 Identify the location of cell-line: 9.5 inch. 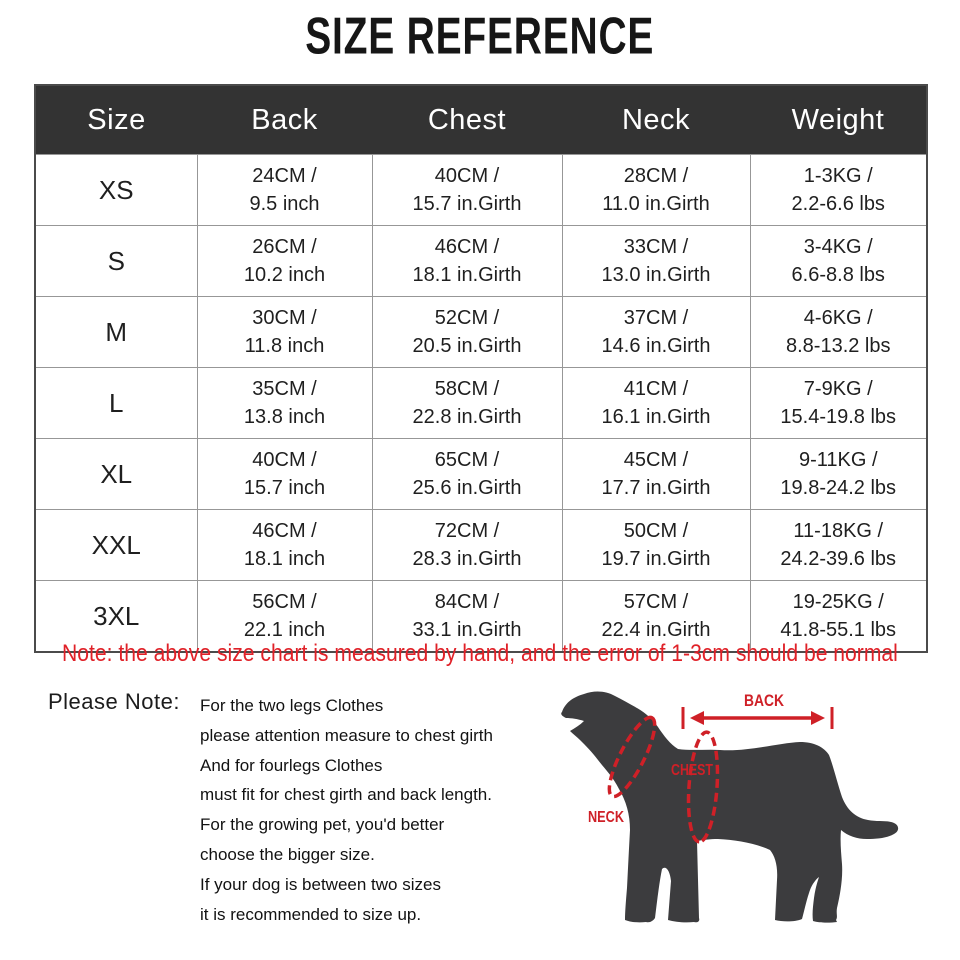
(284, 204).